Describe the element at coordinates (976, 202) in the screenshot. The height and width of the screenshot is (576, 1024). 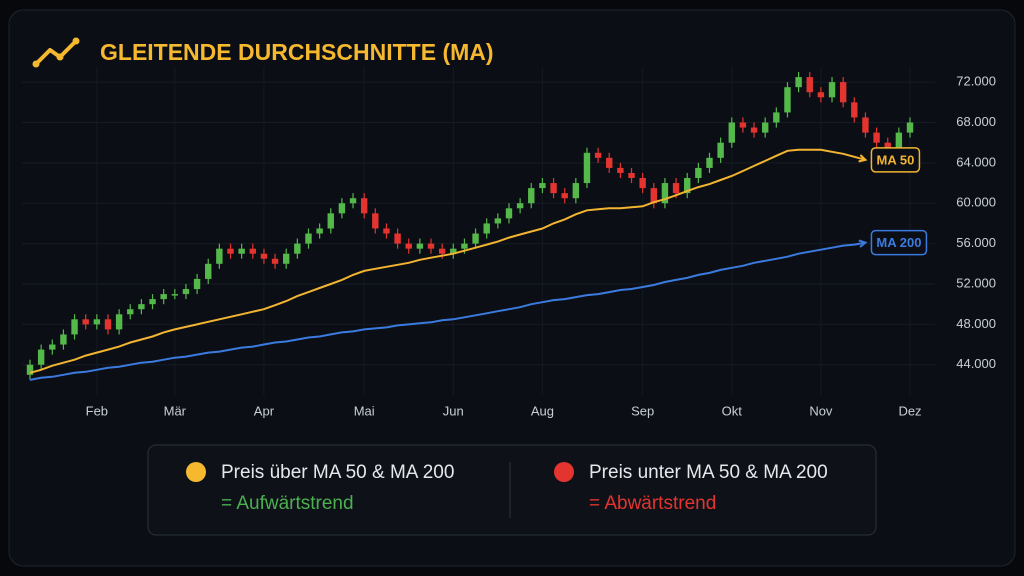
I see `y-tick-label: 60.000` at that location.